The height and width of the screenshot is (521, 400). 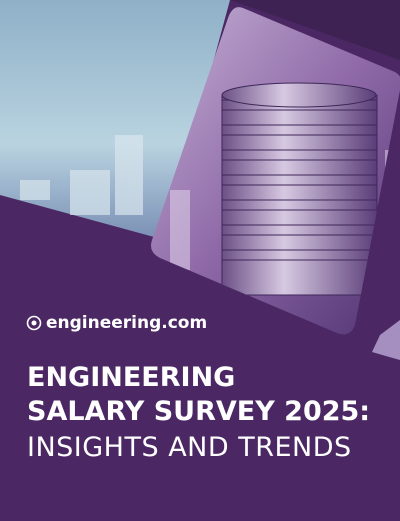 I want to click on logo-text: engineering.com, so click(x=127, y=323).